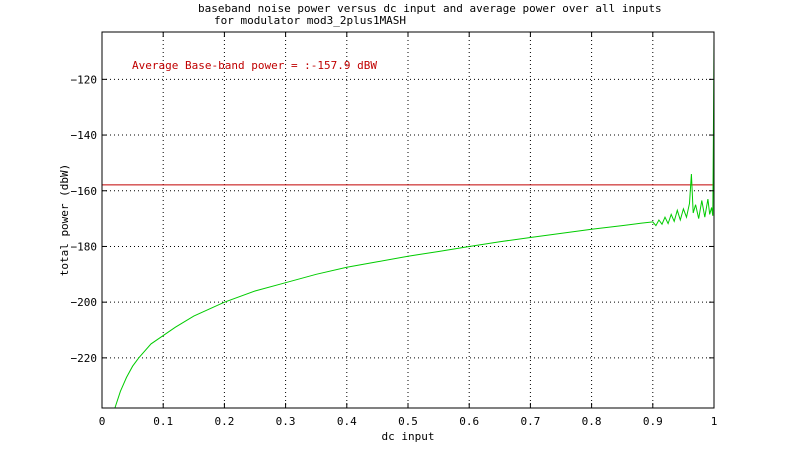 The width and height of the screenshot is (791, 460). I want to click on y-tick-label: −220, so click(84, 358).